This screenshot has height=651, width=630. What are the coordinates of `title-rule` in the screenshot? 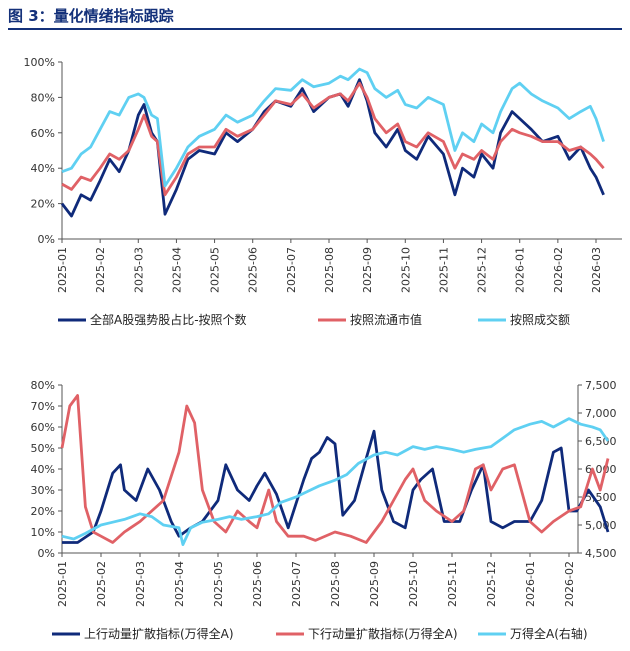 It's located at (315, 29).